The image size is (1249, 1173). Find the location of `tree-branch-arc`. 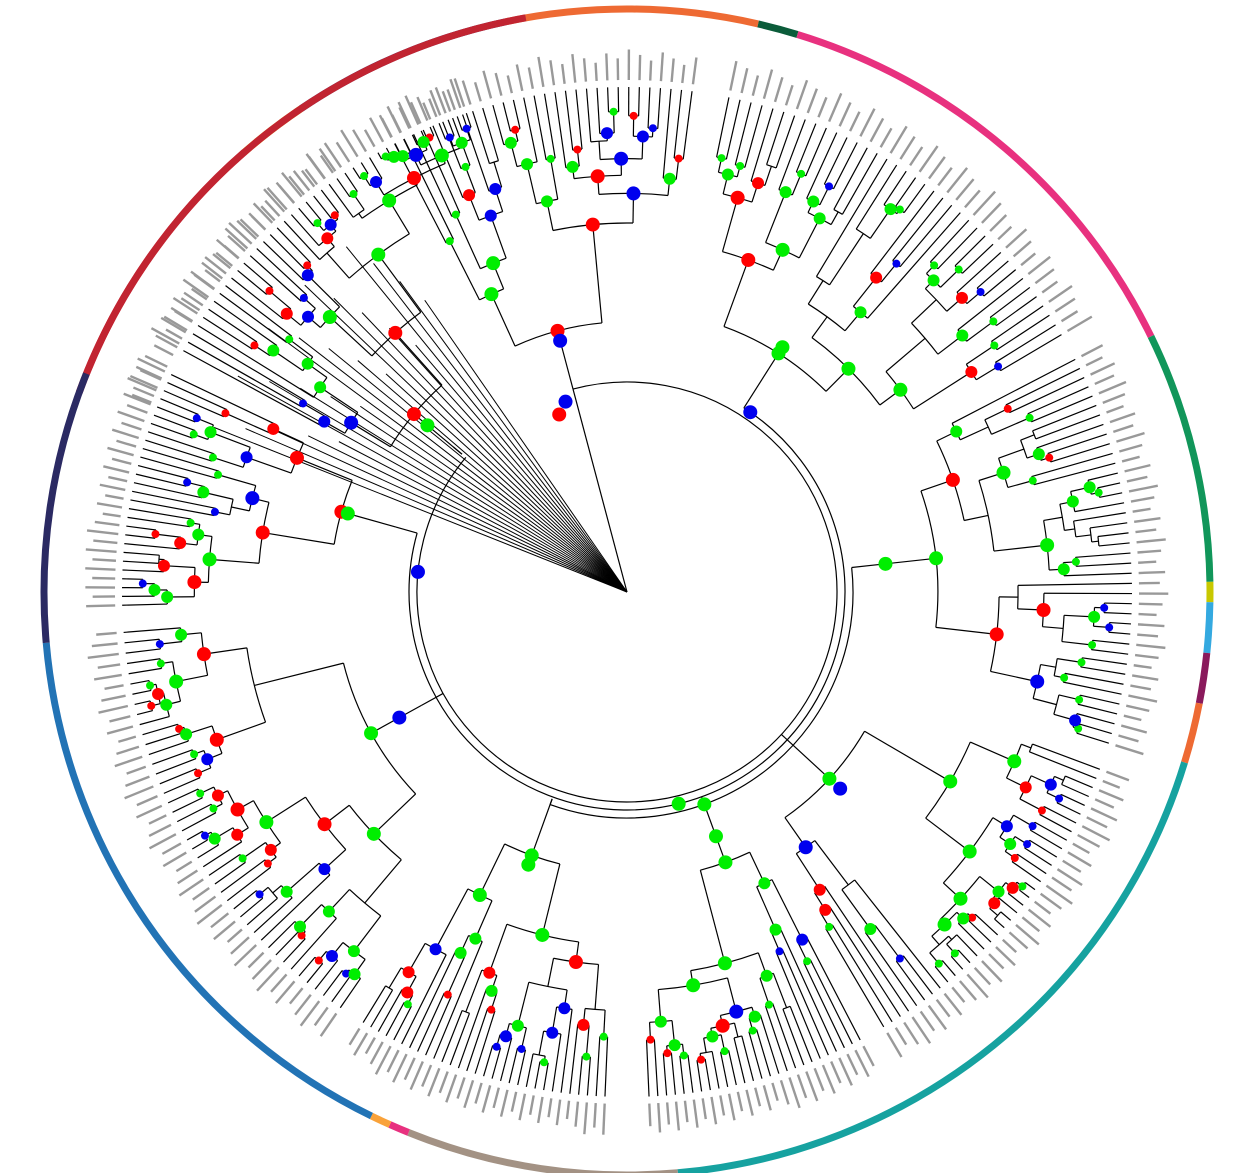

tree-branch-arc is located at coordinates (358, 213).